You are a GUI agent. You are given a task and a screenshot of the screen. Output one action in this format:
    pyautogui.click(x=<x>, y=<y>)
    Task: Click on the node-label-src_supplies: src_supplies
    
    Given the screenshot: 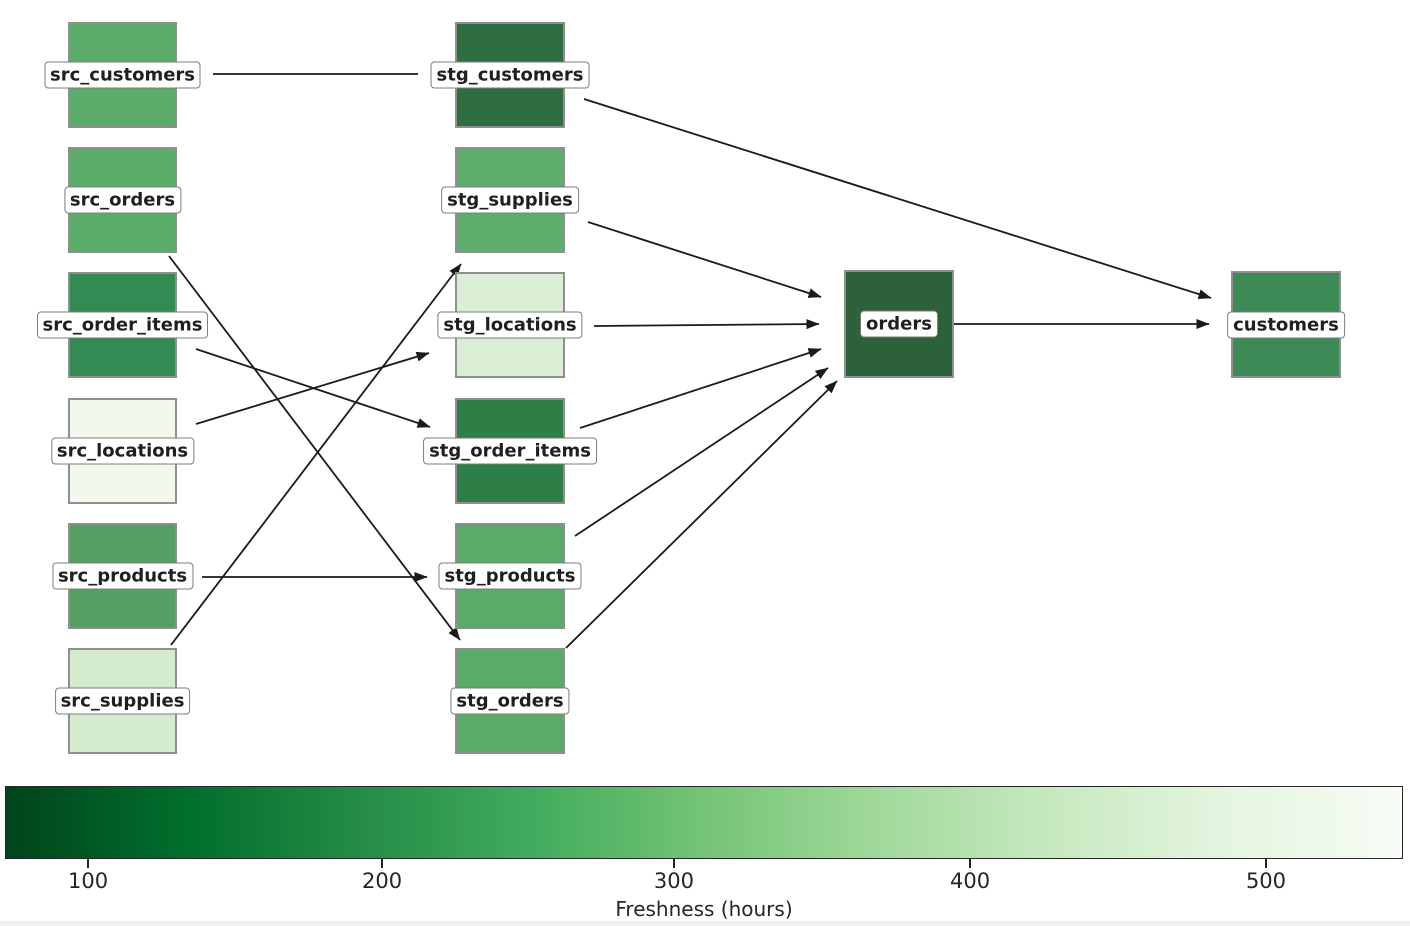 What is the action you would take?
    pyautogui.click(x=122, y=701)
    